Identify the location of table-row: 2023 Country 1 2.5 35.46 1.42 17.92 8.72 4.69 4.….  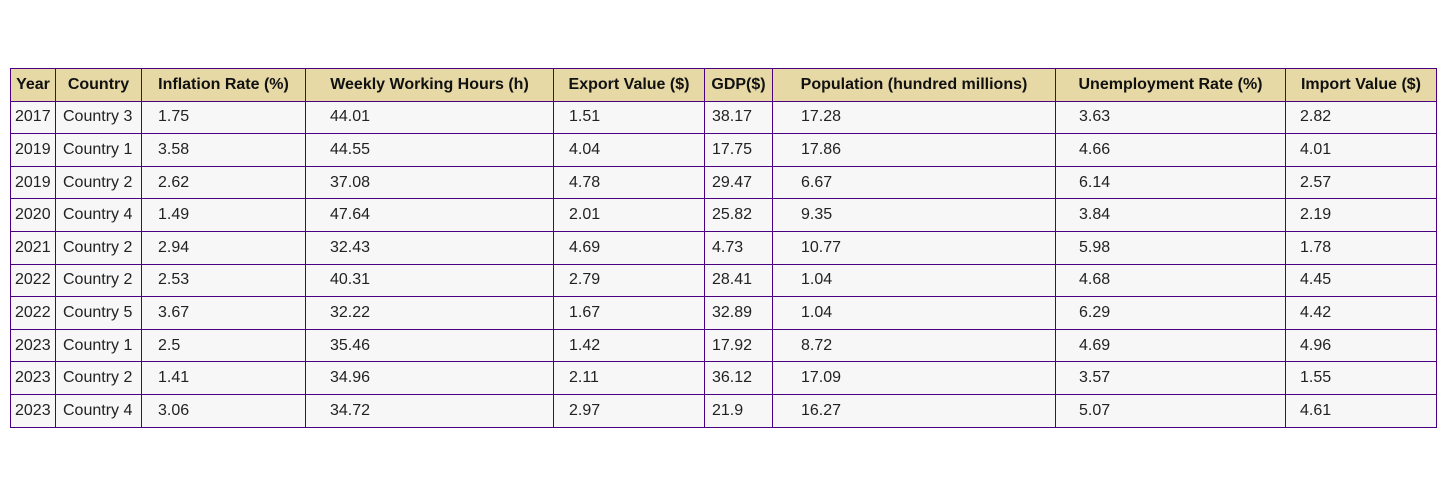
(723, 345).